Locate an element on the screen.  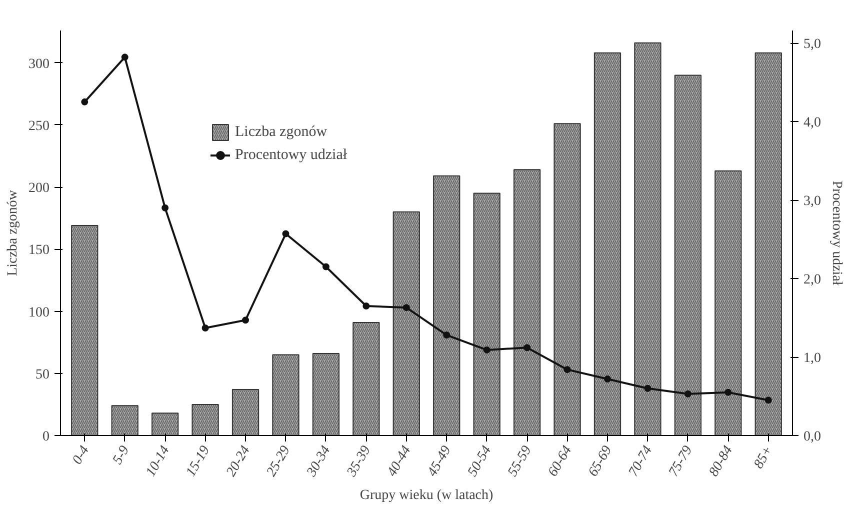
legend-label: Procentowy udział is located at coordinates (291, 155).